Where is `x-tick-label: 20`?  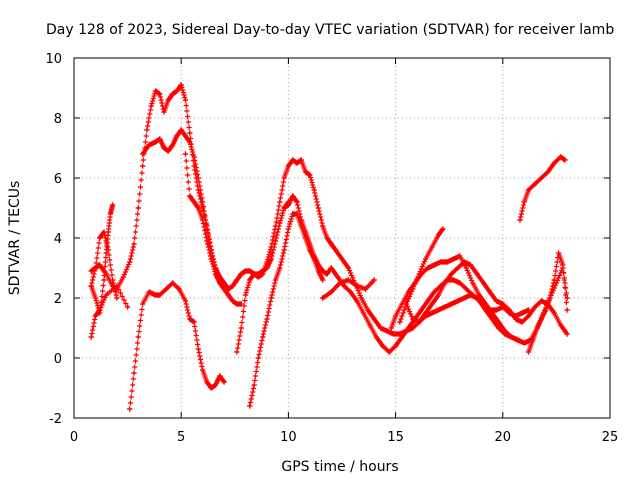 x-tick-label: 20 is located at coordinates (503, 437).